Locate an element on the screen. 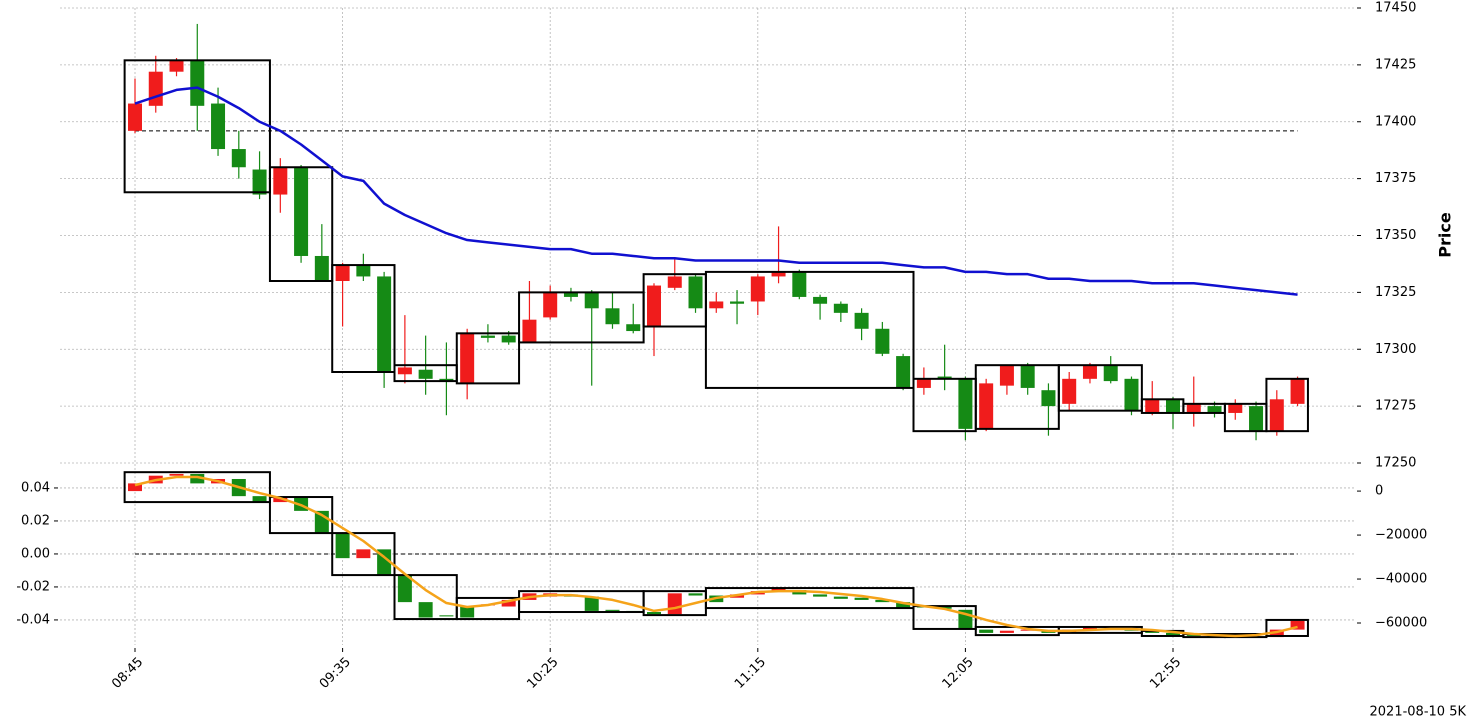 Image resolution: width=1472 pixels, height=722 pixels. y-tick-label: 17400 is located at coordinates (1395, 121).